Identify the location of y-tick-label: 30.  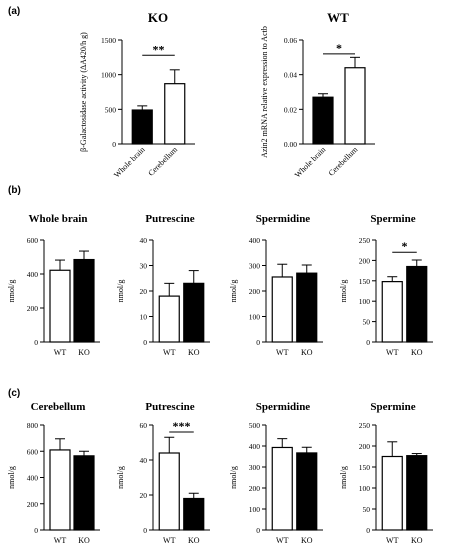
(144, 266).